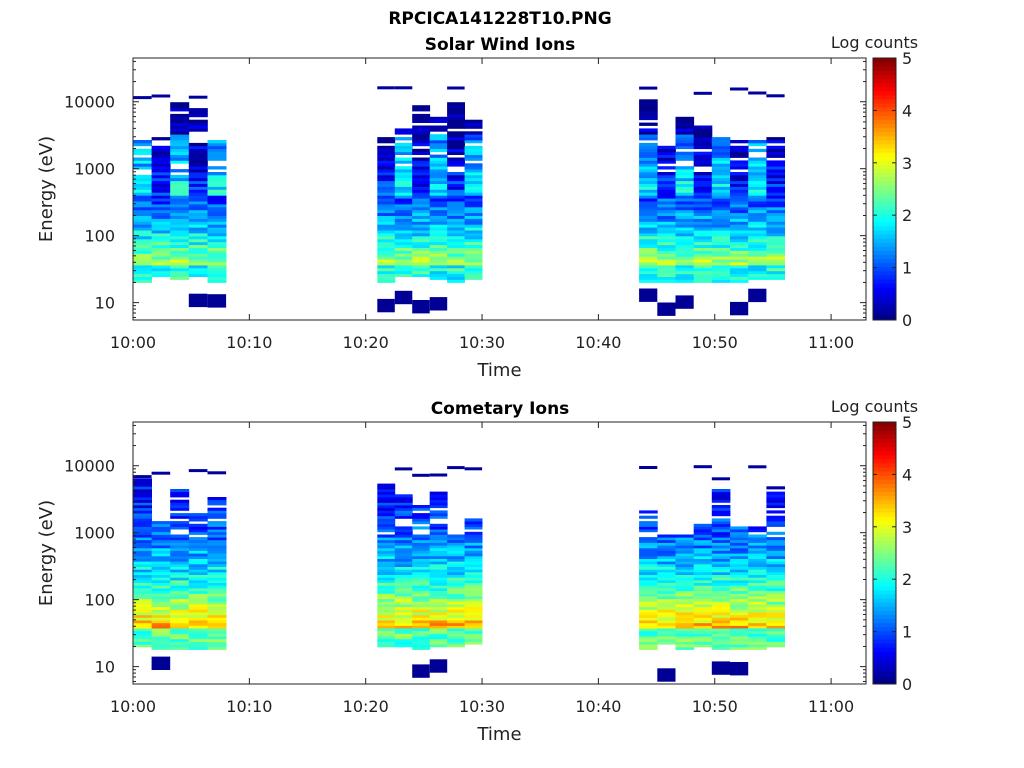  What do you see at coordinates (907, 684) in the screenshot?
I see `colorbar-tick-label: 0` at bounding box center [907, 684].